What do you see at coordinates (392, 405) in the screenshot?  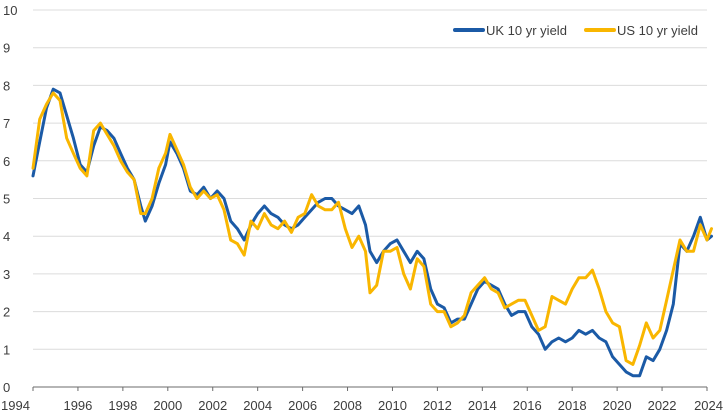 I see `x-tick-label: 2010` at bounding box center [392, 405].